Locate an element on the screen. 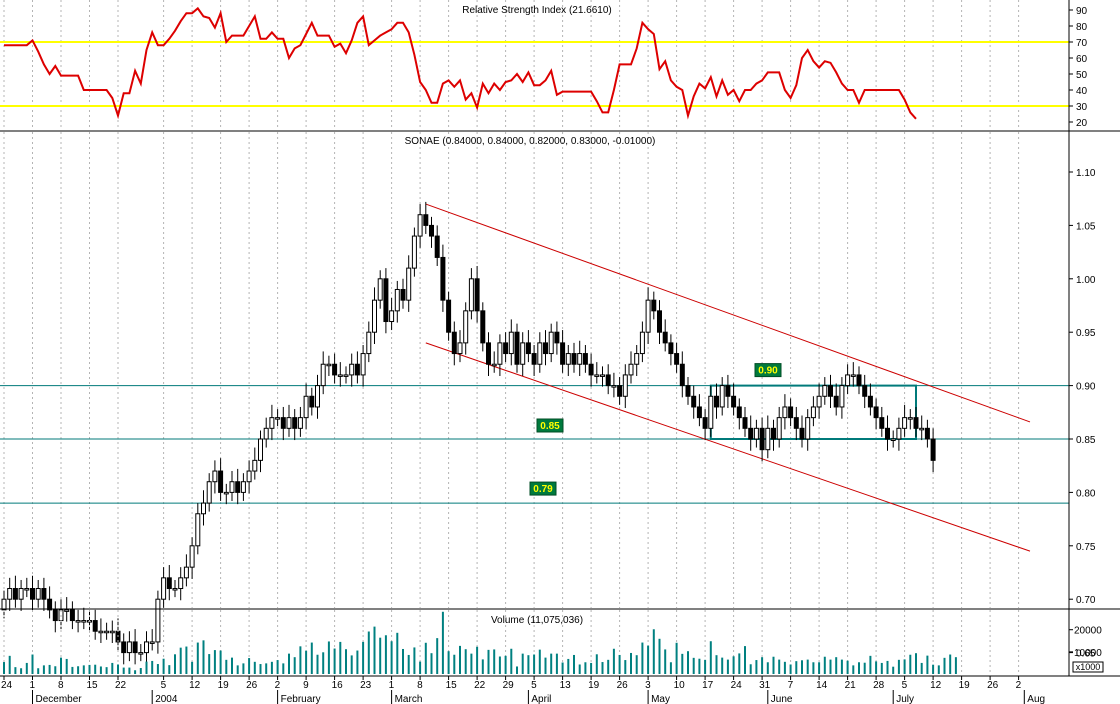  month-label: June is located at coordinates (782, 699).